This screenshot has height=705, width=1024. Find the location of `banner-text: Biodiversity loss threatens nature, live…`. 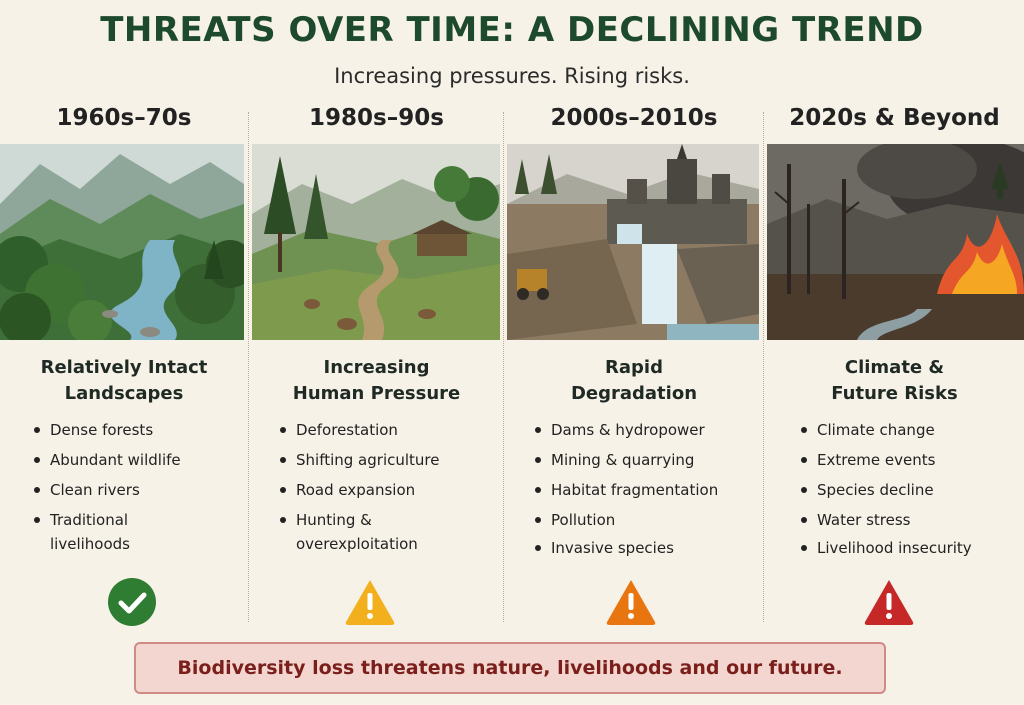

banner-text: Biodiversity loss threatens nature, live… is located at coordinates (510, 668).